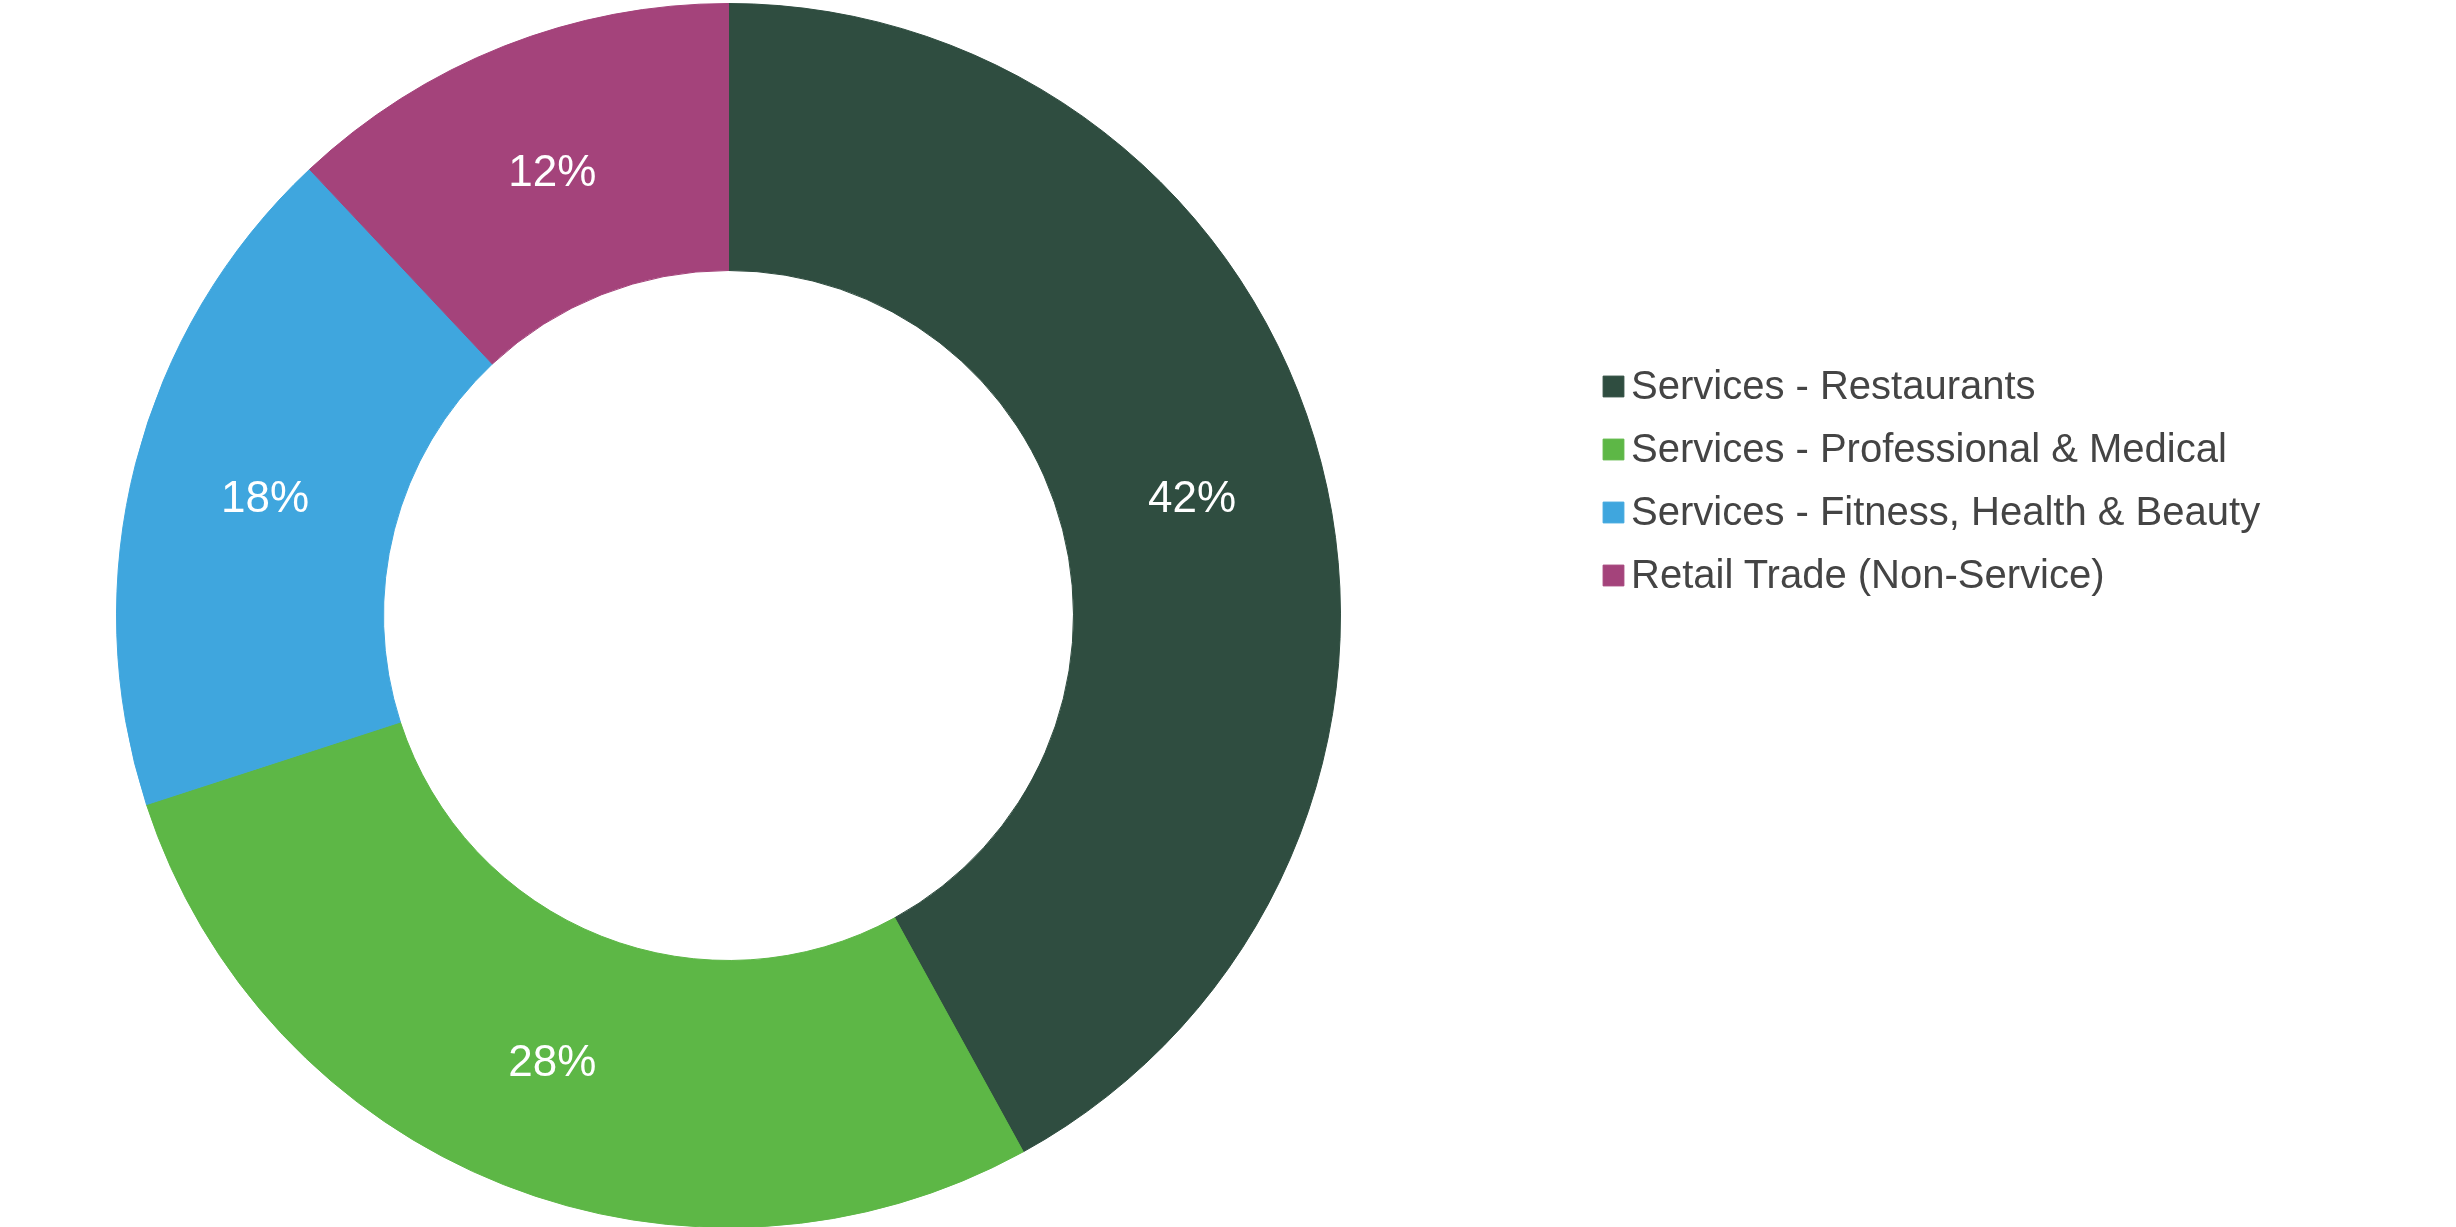 The image size is (2456, 1227). I want to click on data-label: 42%, so click(1192, 496).